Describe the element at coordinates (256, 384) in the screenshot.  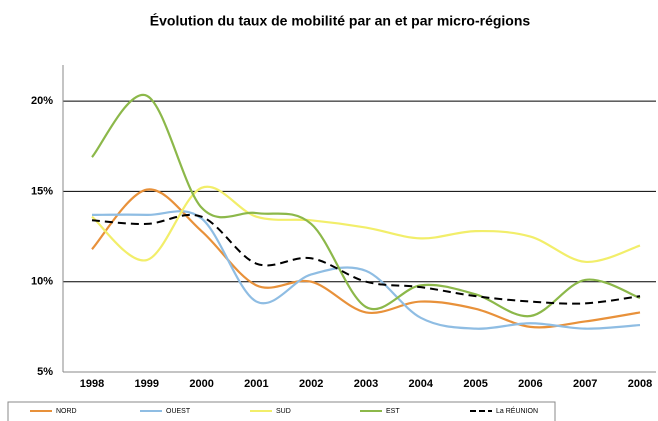
I see `x-tick-label: 2001` at that location.